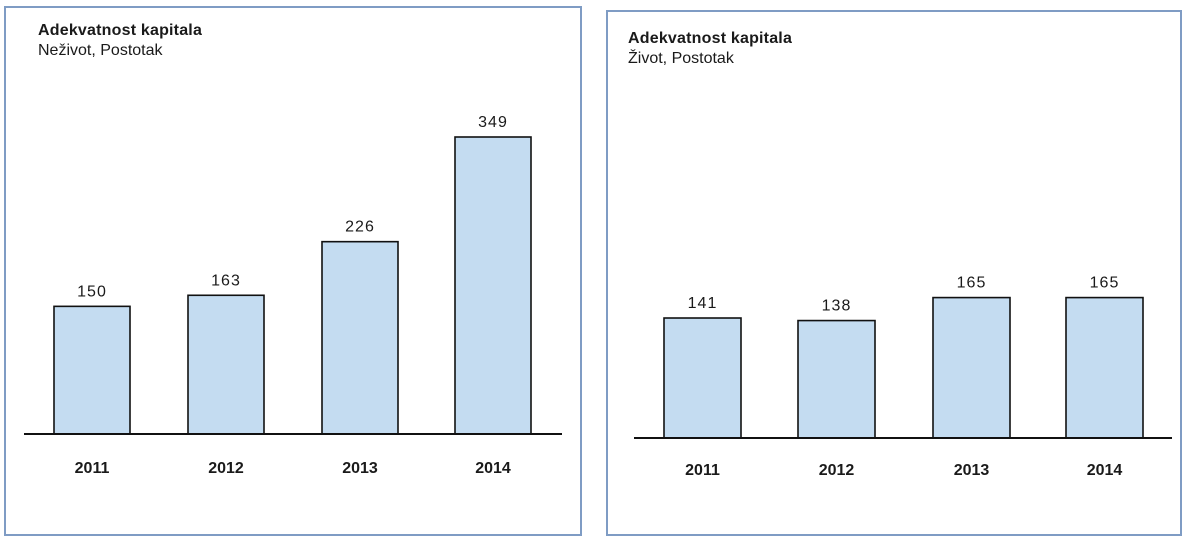 Image resolution: width=1184 pixels, height=536 pixels. Describe the element at coordinates (681, 58) in the screenshot. I see `chart-subtitle: Život, Postotak` at that location.